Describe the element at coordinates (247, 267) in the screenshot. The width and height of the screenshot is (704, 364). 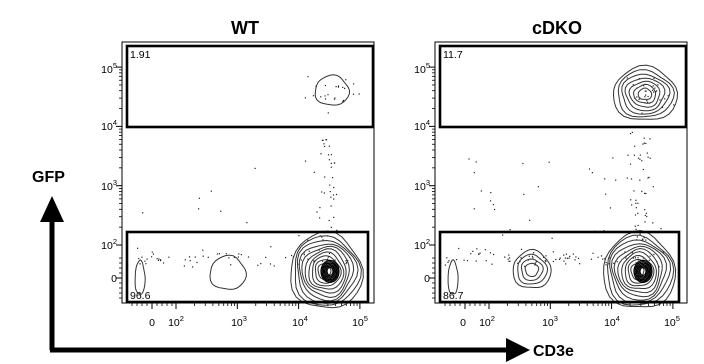
I see `gate-lower` at that location.